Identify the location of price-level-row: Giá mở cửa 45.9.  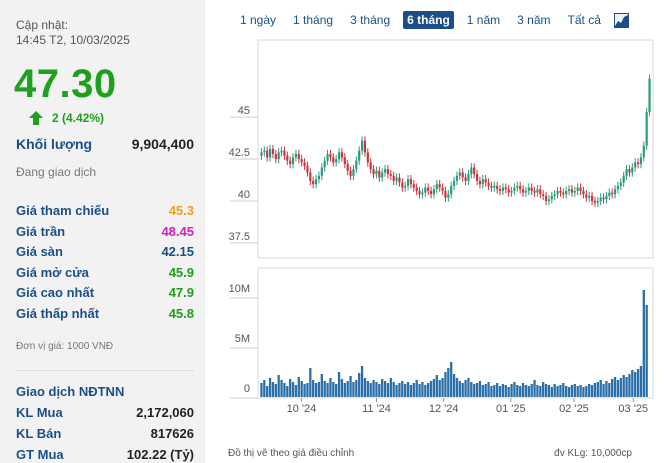
(105, 272).